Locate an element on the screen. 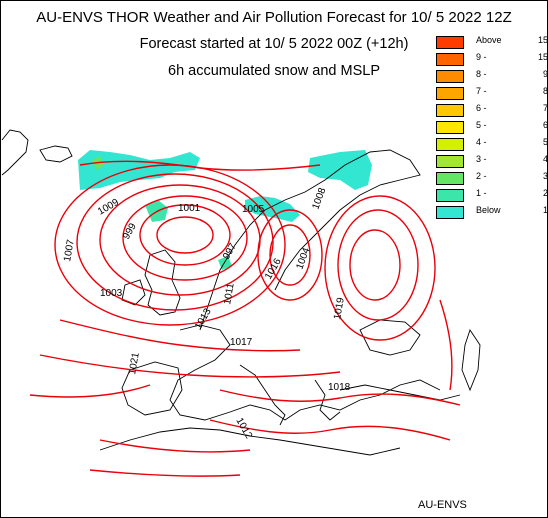 This screenshot has height=518, width=548. coastline-caspian is located at coordinates (471, 360).